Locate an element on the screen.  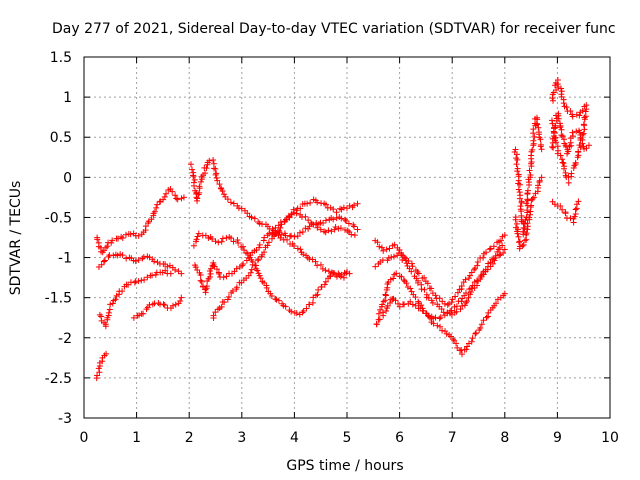
series-arc-i is located at coordinates (284, 264).